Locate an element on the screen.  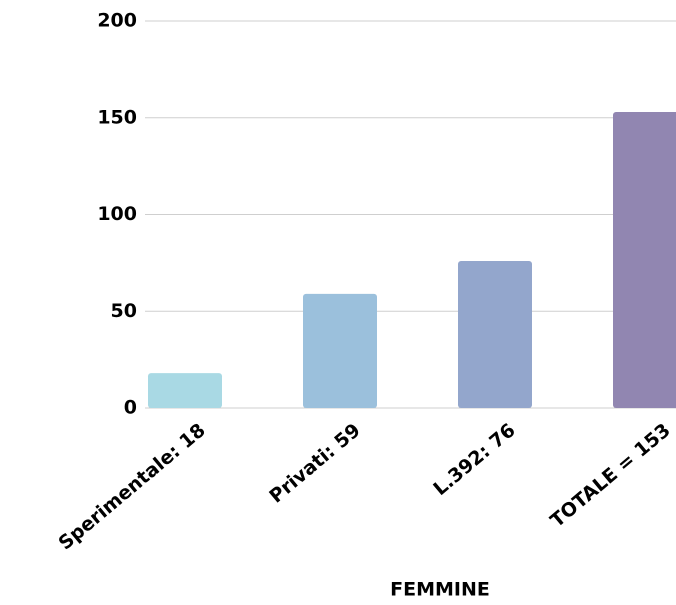
x-tick-label: TOTALE = 153 is located at coordinates (610, 475).